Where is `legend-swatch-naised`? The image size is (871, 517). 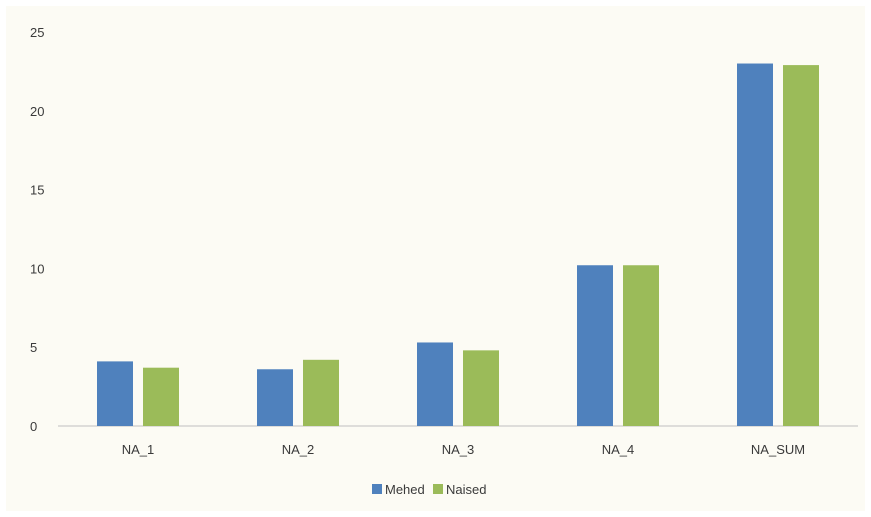 legend-swatch-naised is located at coordinates (438, 489).